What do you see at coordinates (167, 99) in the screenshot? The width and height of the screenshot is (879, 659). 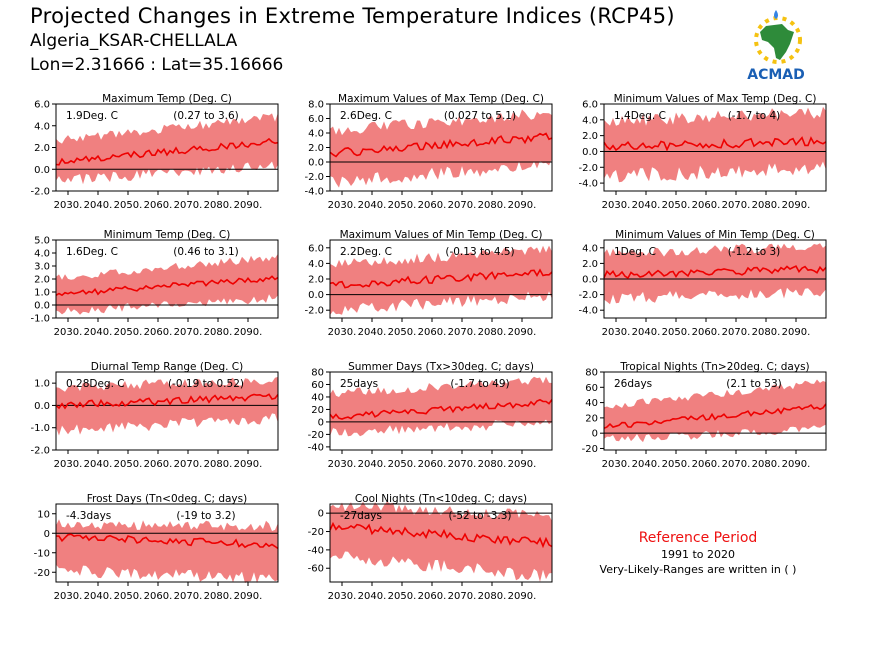 I see `chart-title: Maximum Temp (Deg. C)` at bounding box center [167, 99].